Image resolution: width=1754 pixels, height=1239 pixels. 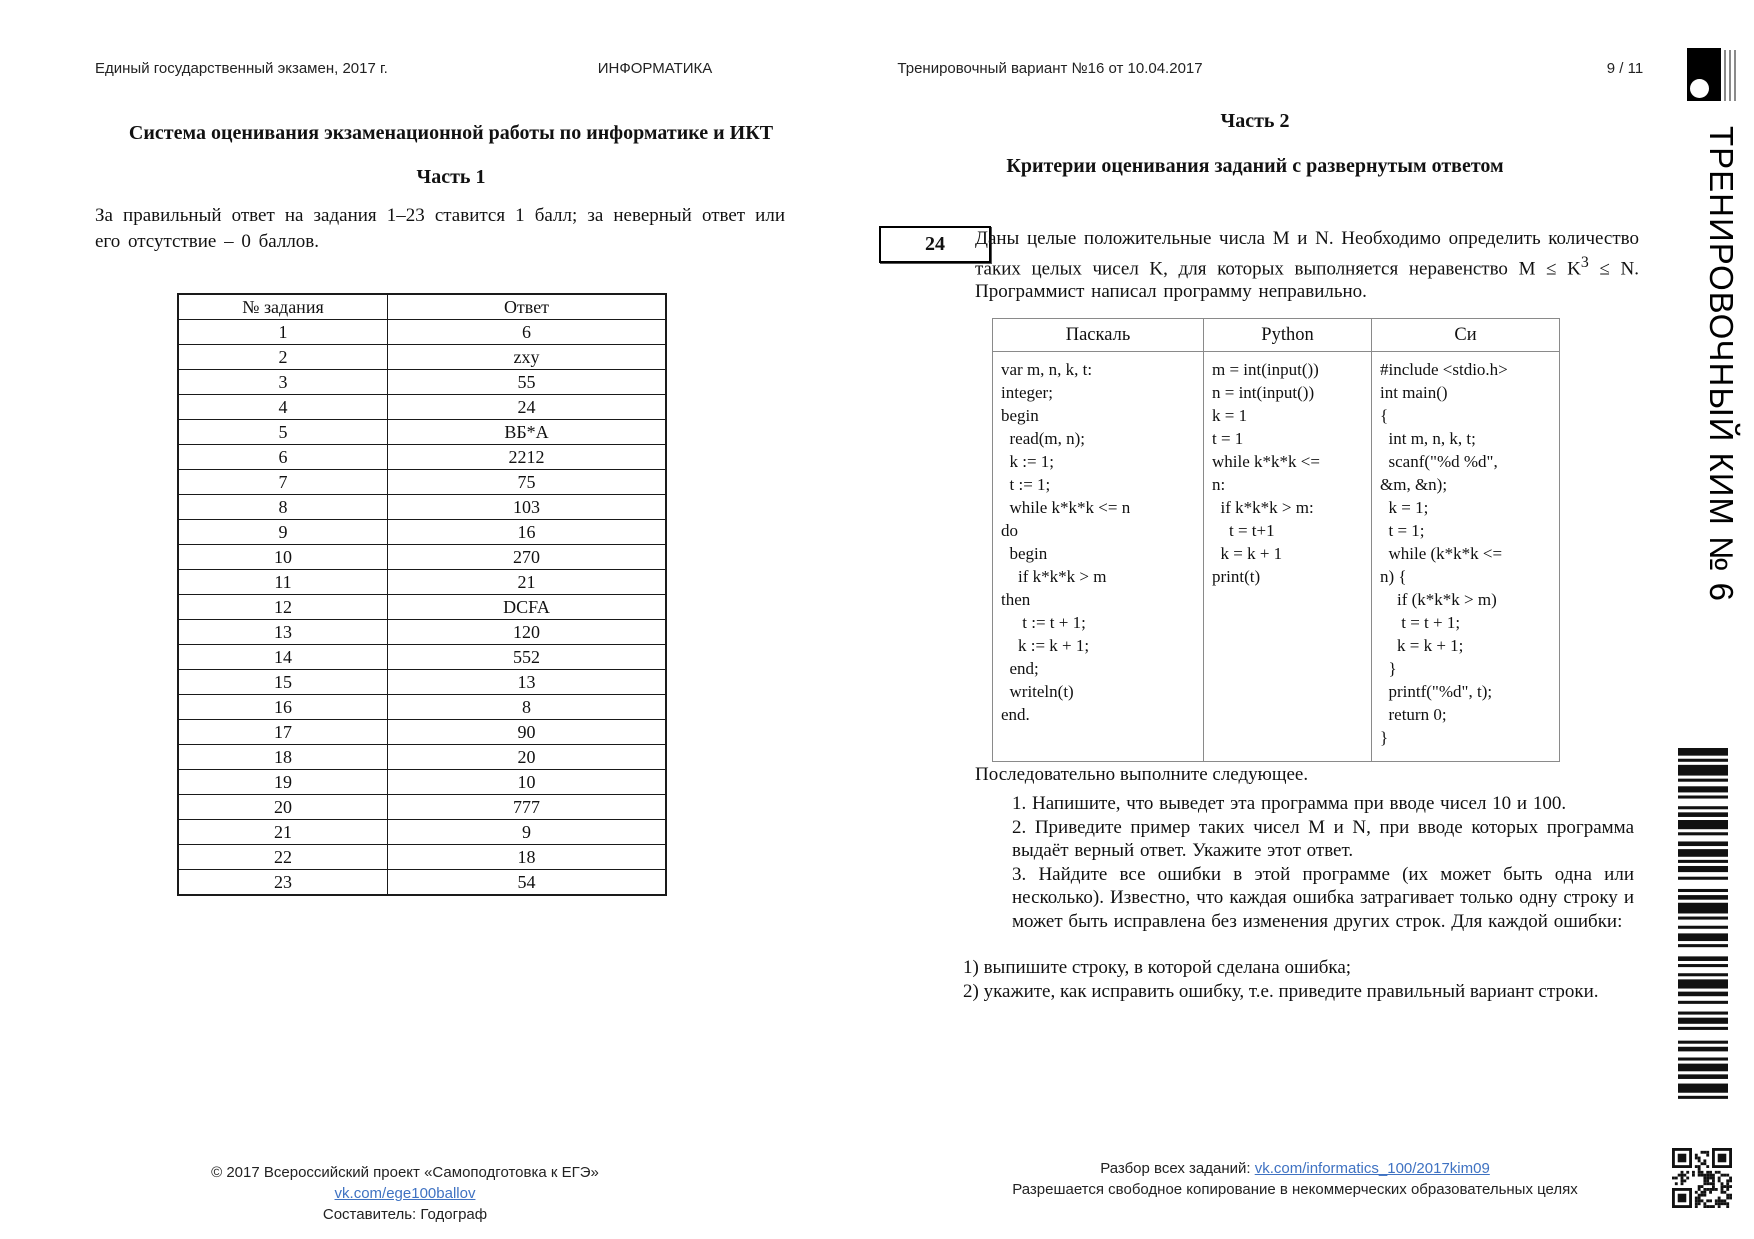 What do you see at coordinates (405, 1214) in the screenshot?
I see `footer-author-line: Составитель: Годограф` at bounding box center [405, 1214].